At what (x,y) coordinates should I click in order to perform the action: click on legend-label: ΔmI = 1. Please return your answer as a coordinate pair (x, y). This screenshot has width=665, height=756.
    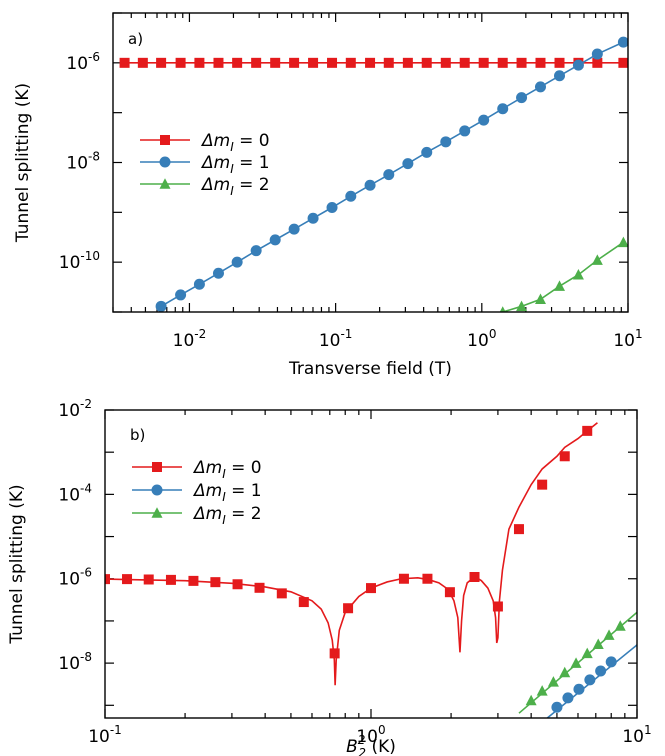
    Looking at the image, I should click on (235, 164).